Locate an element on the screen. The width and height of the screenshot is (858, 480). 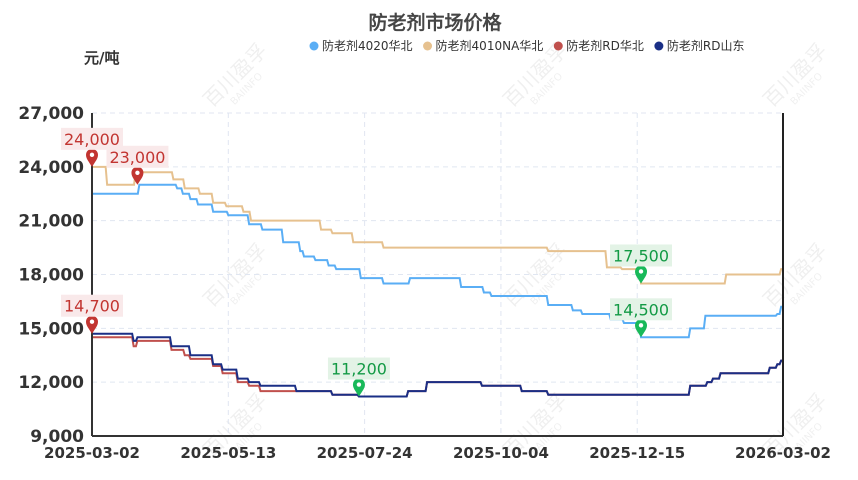
y-tick-label: 15,000 is located at coordinates (51, 329).